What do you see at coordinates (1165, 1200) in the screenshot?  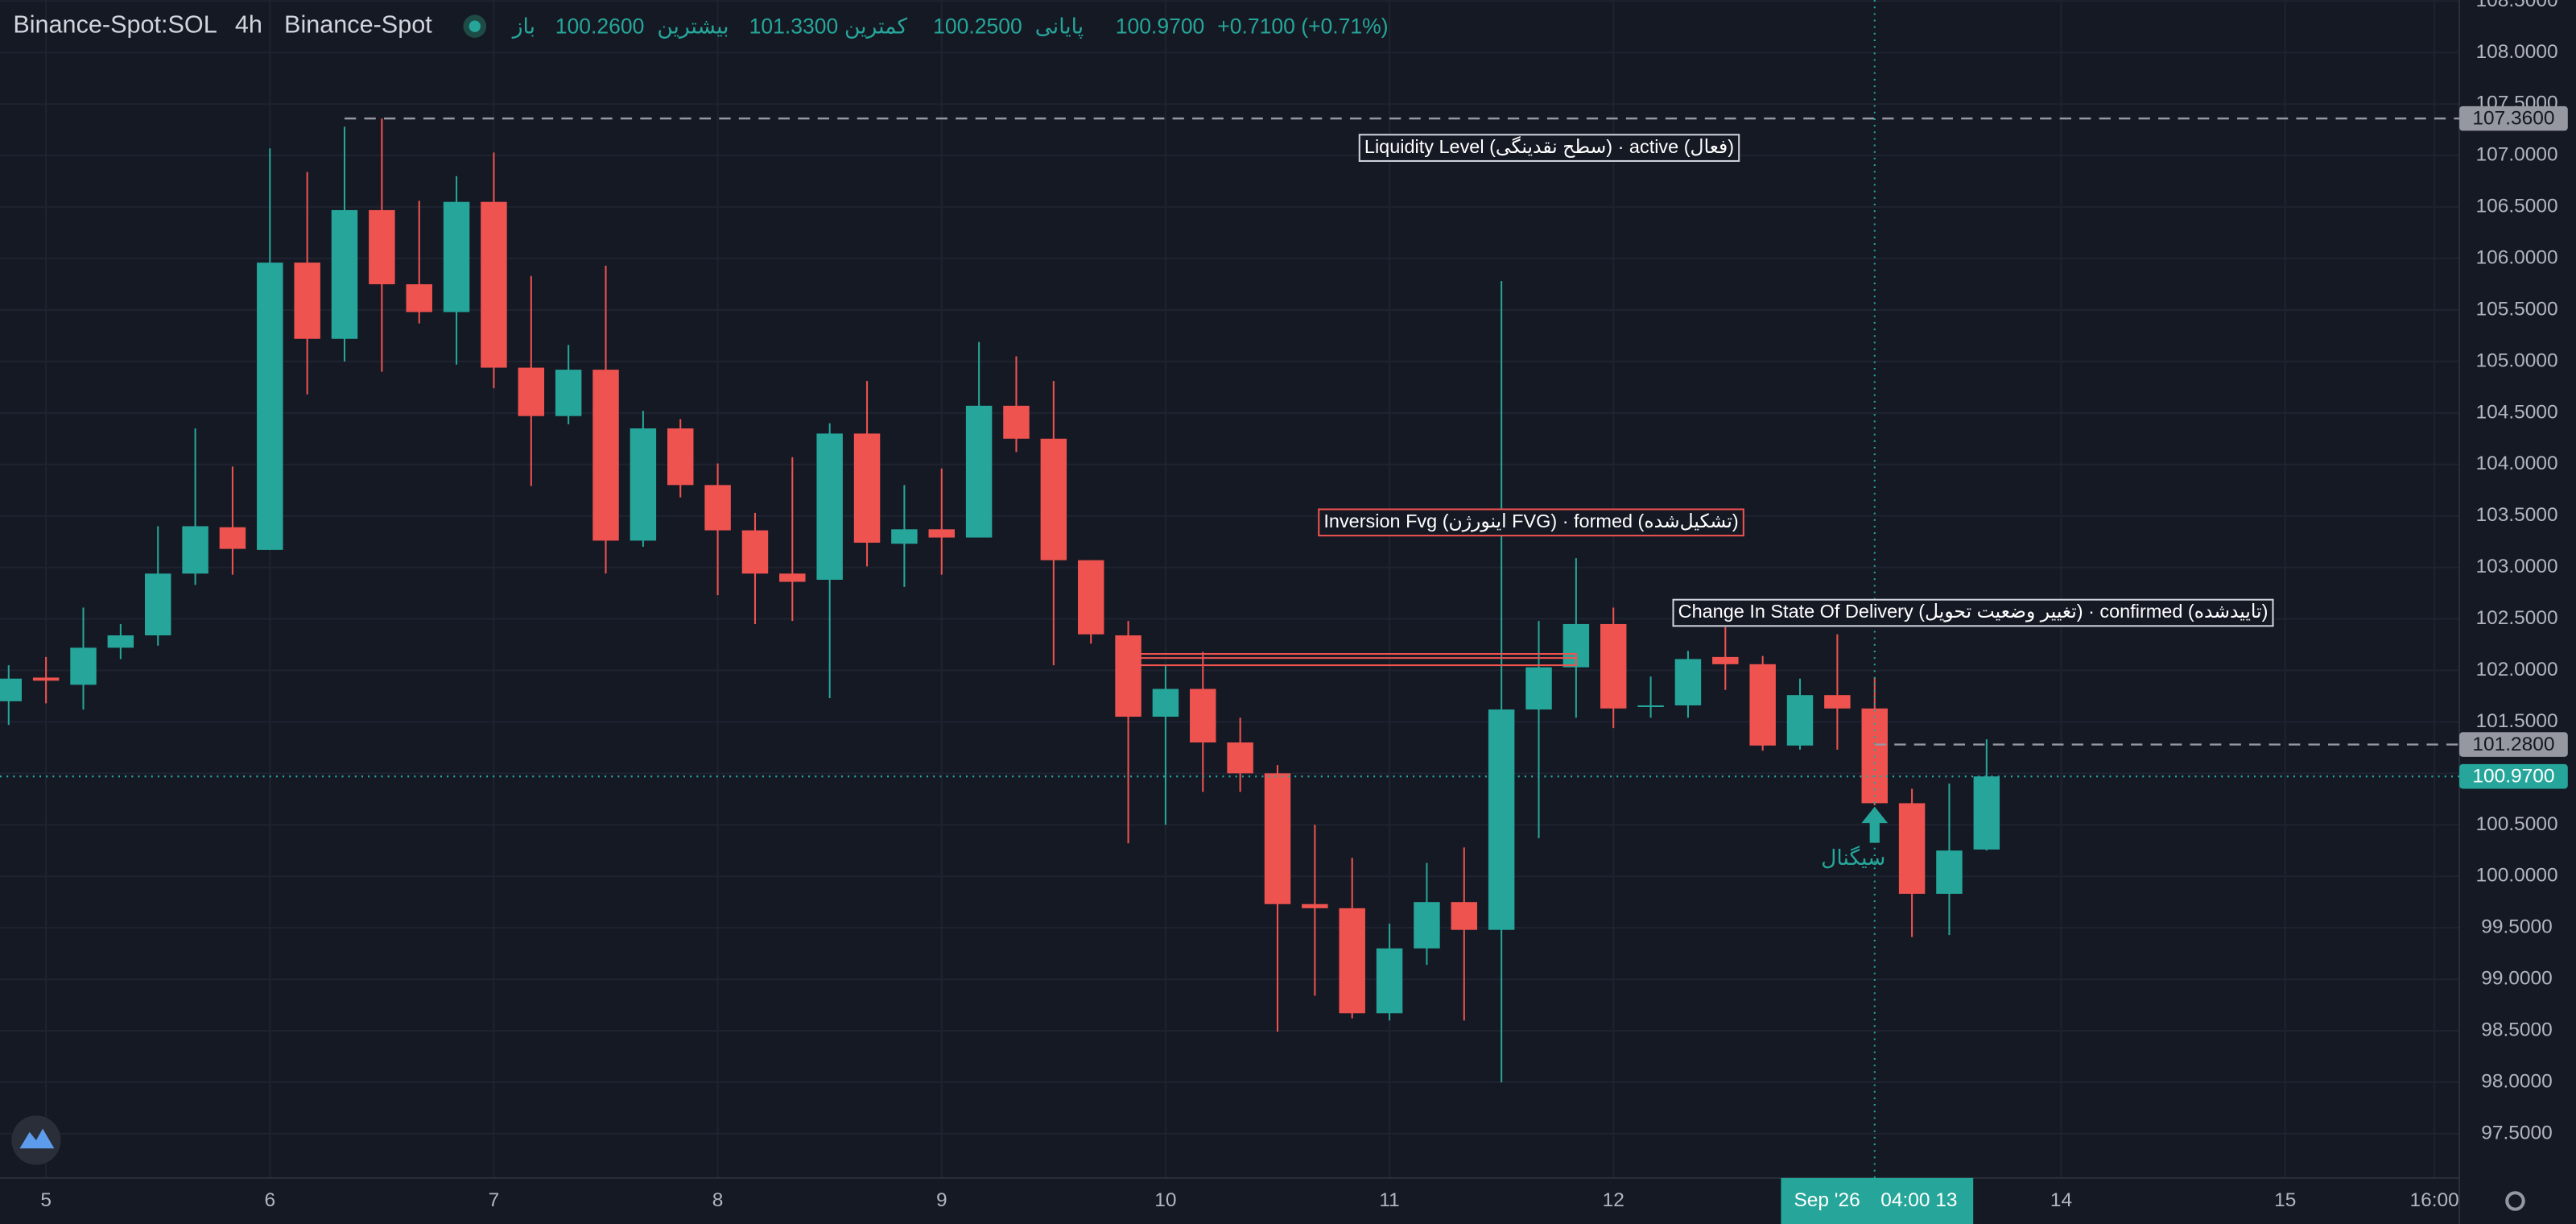 I see `x-tick-label: 10` at bounding box center [1165, 1200].